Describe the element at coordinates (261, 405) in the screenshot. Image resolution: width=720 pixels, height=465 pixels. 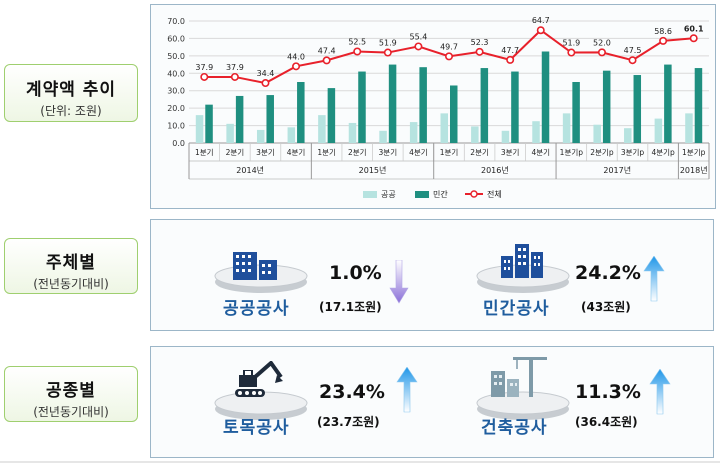
I see `pedestal-civil` at that location.